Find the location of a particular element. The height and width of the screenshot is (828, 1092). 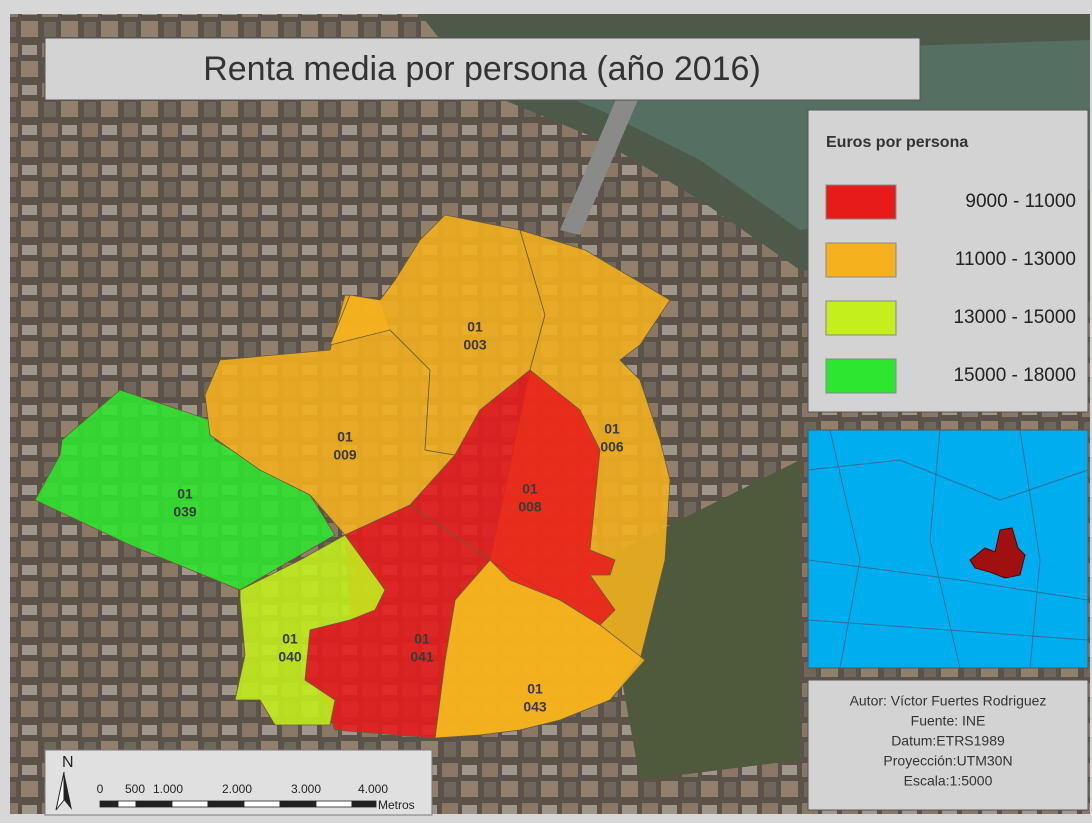

inset-boundaries is located at coordinates (948, 549).